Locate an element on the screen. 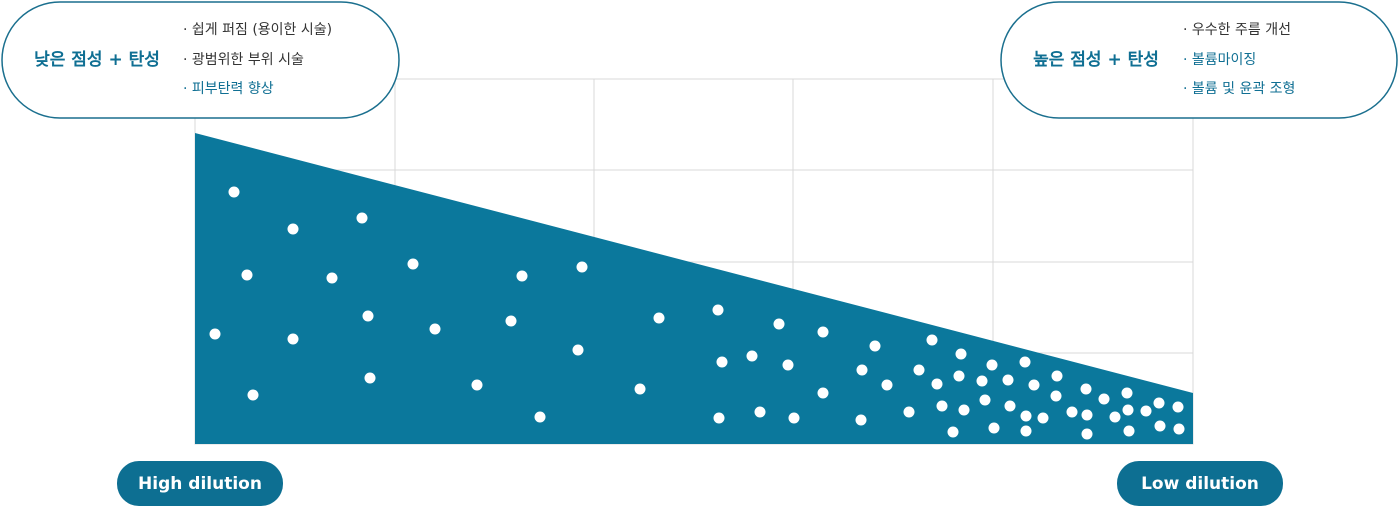 This screenshot has width=1400, height=507. low-dilution-label: Low dilution is located at coordinates (1200, 484).